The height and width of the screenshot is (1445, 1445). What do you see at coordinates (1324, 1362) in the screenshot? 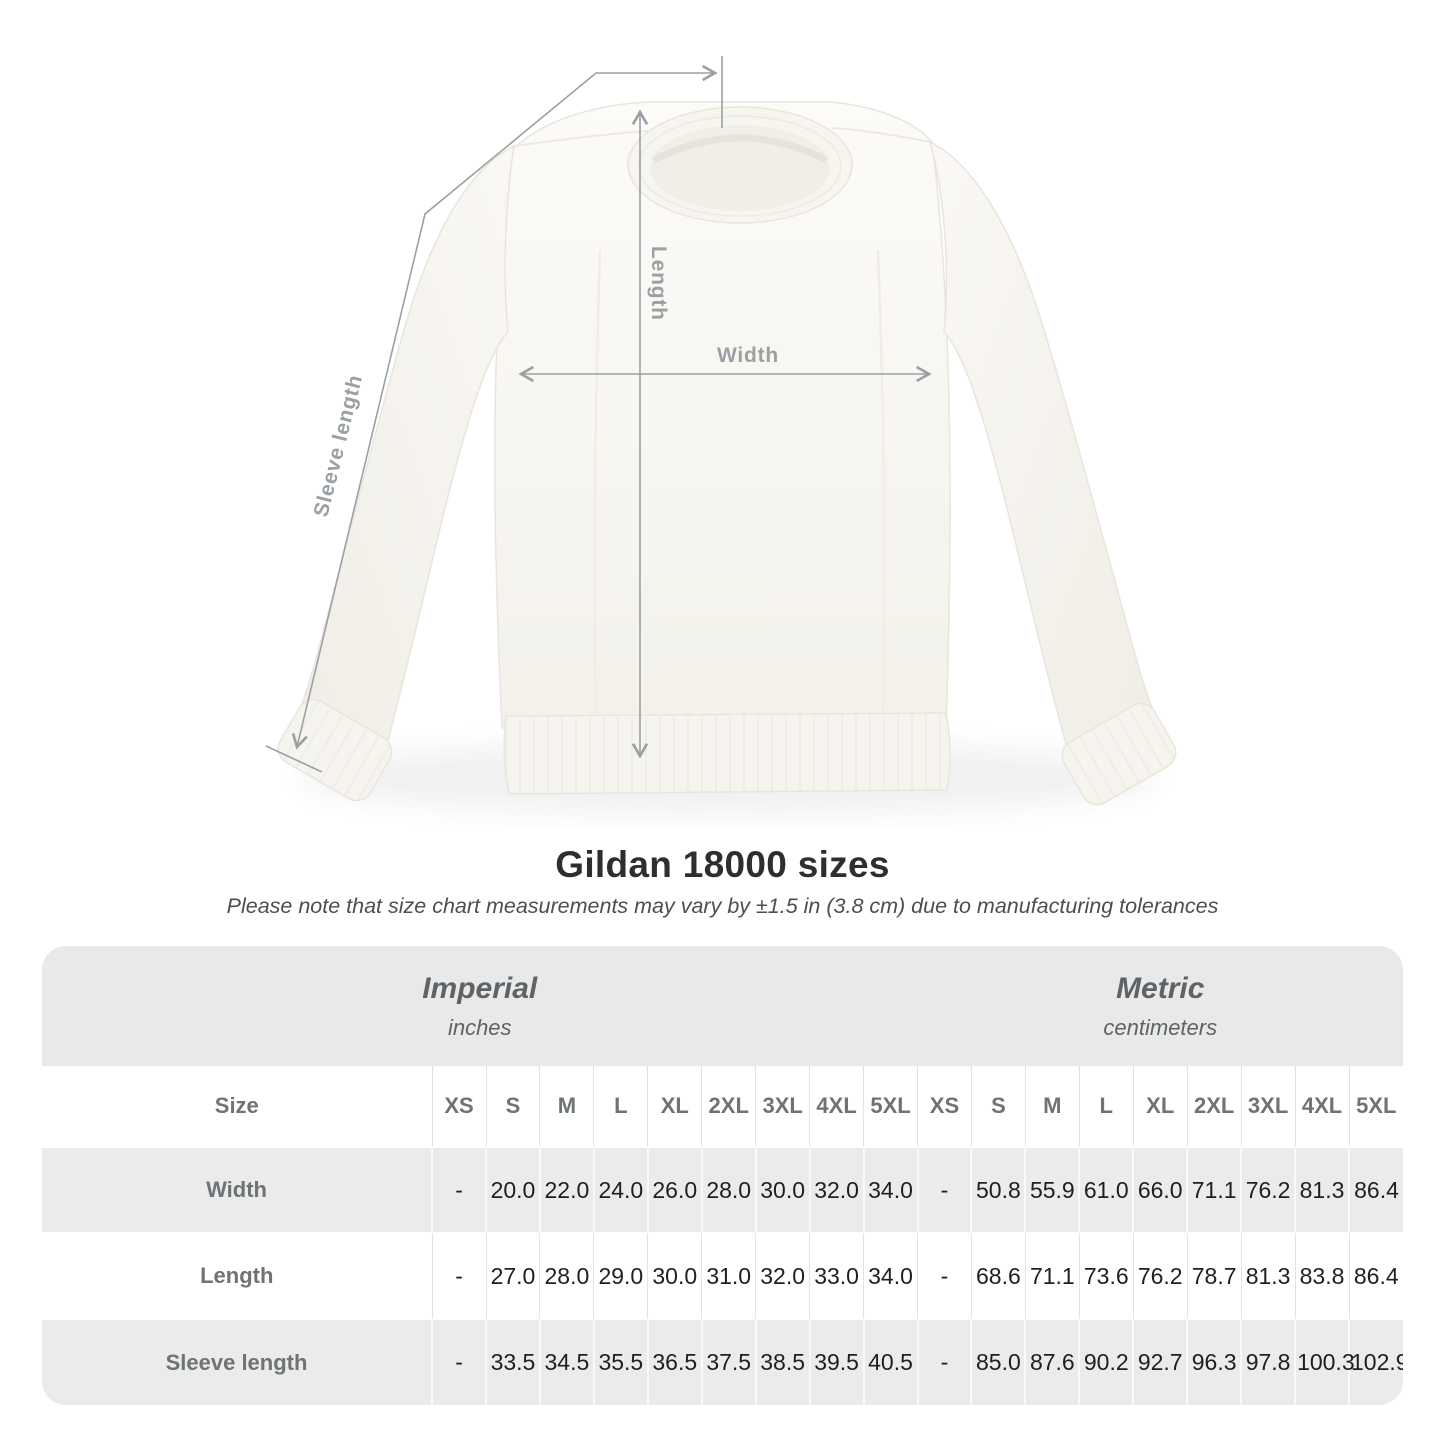
I see `value-cell: 100.3` at bounding box center [1324, 1362].